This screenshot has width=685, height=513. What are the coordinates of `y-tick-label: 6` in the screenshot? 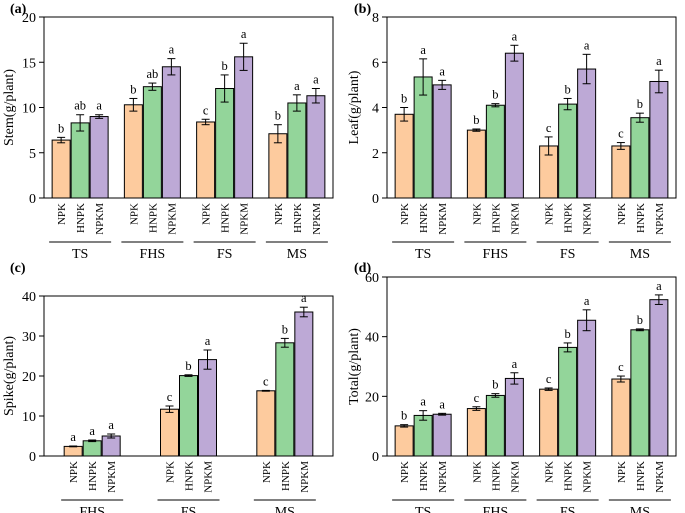 It's located at (375, 63).